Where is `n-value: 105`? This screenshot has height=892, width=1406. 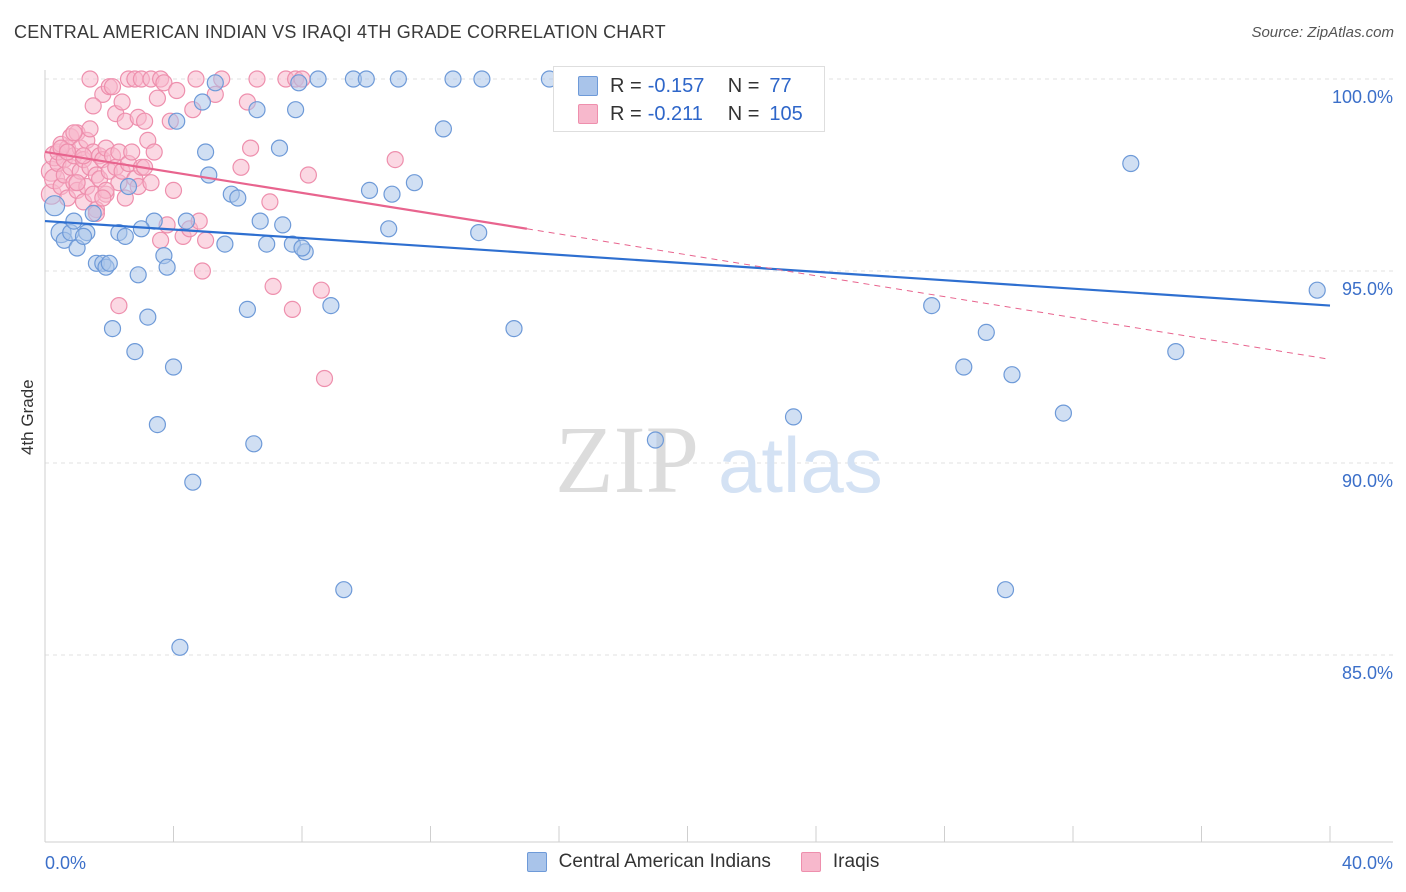
n-value: 105 is located at coordinates (786, 113).